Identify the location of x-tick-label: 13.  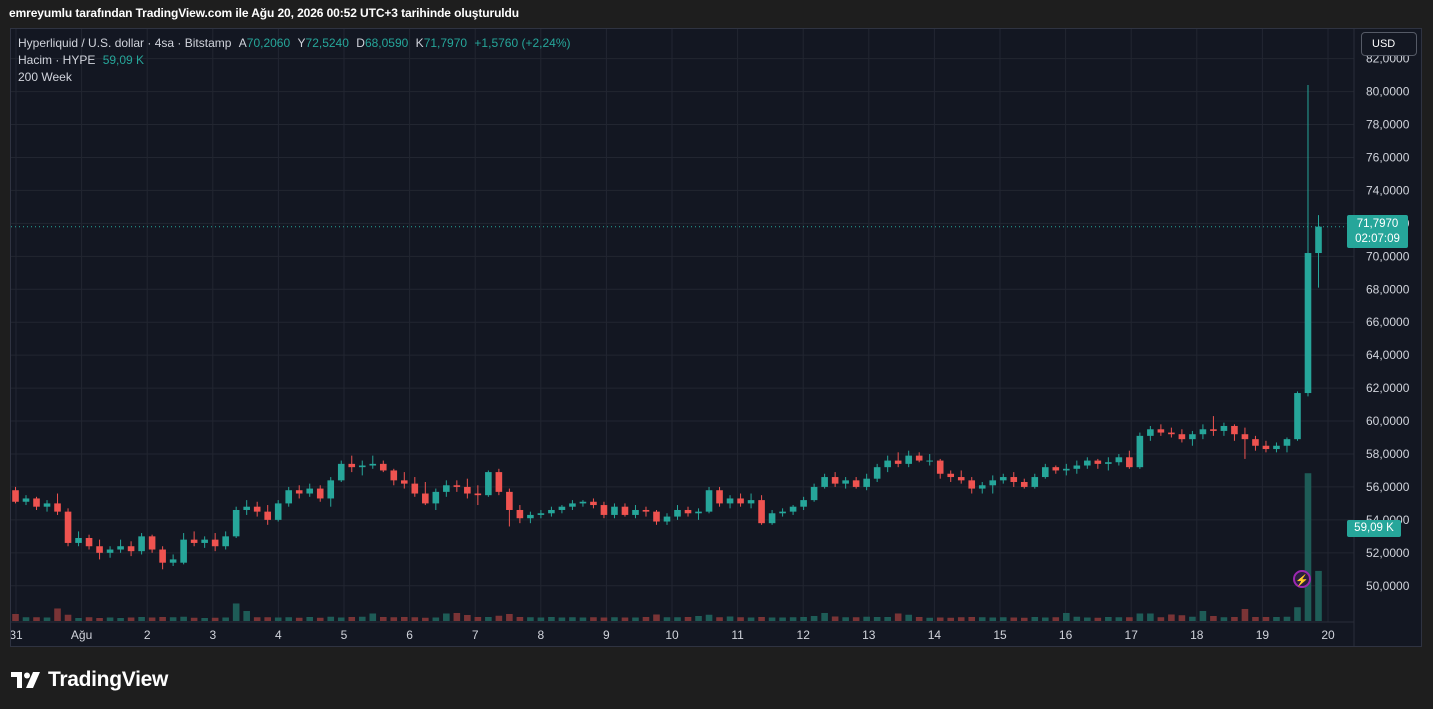
(869, 635).